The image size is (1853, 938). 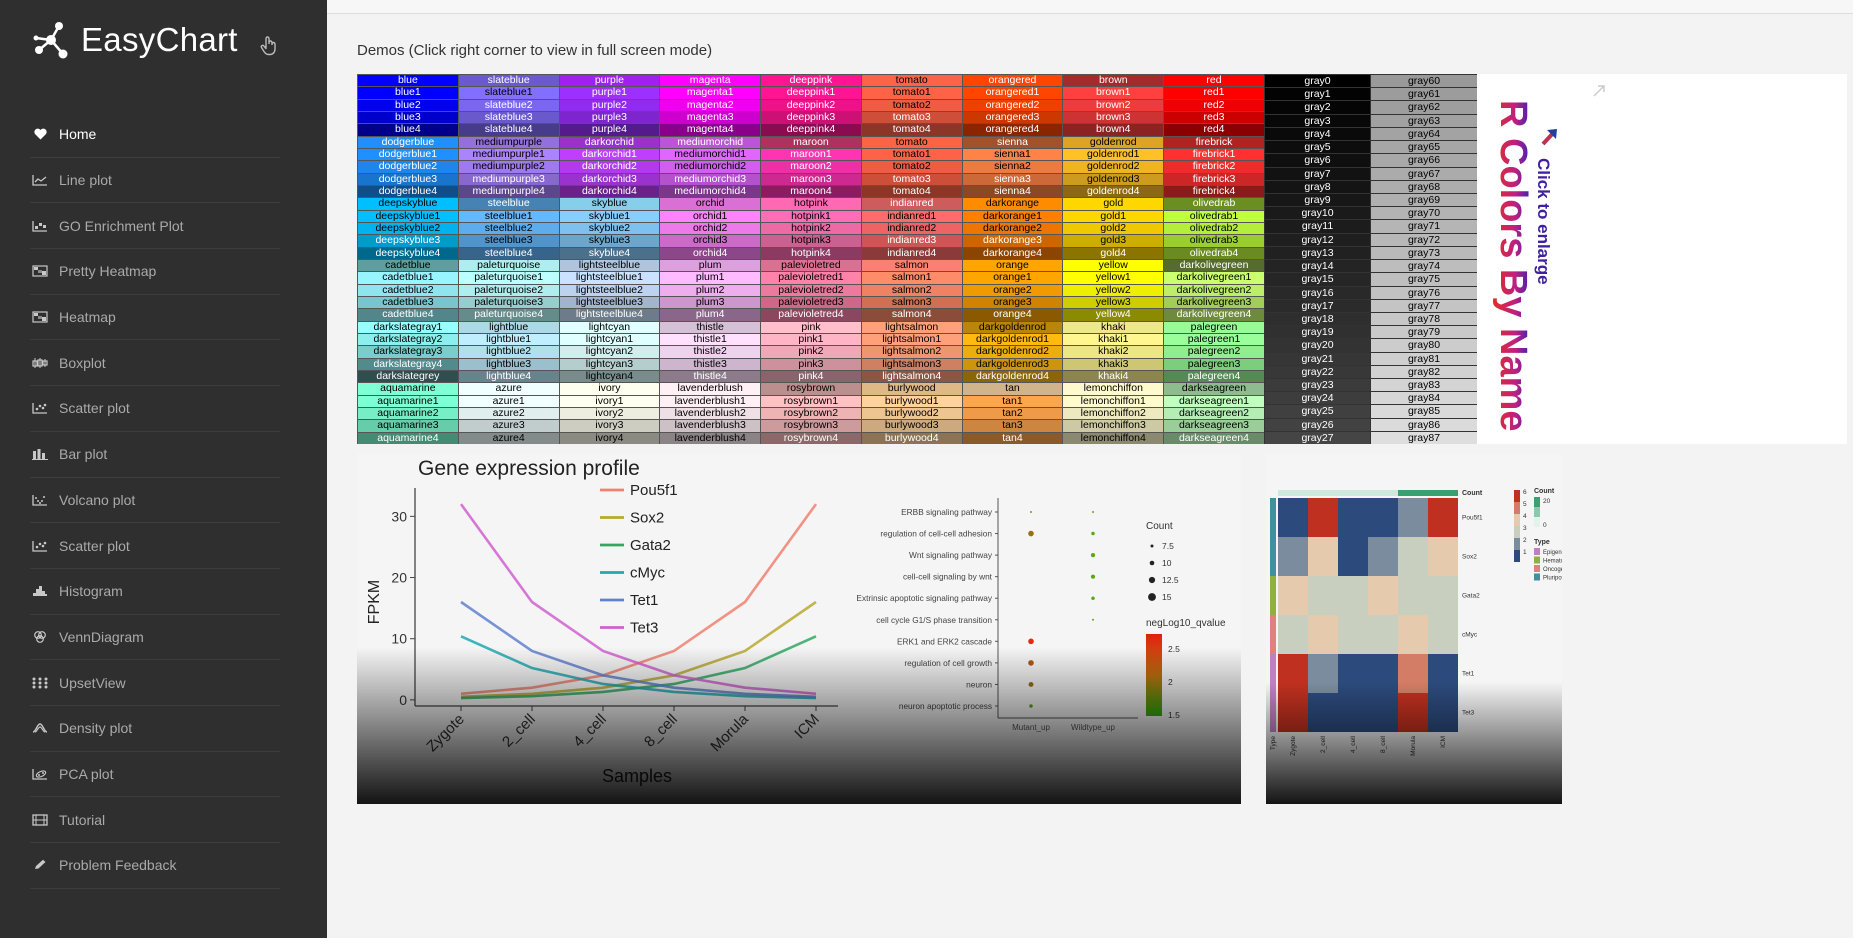 I want to click on row-label: Sox2, so click(x=1469, y=557).